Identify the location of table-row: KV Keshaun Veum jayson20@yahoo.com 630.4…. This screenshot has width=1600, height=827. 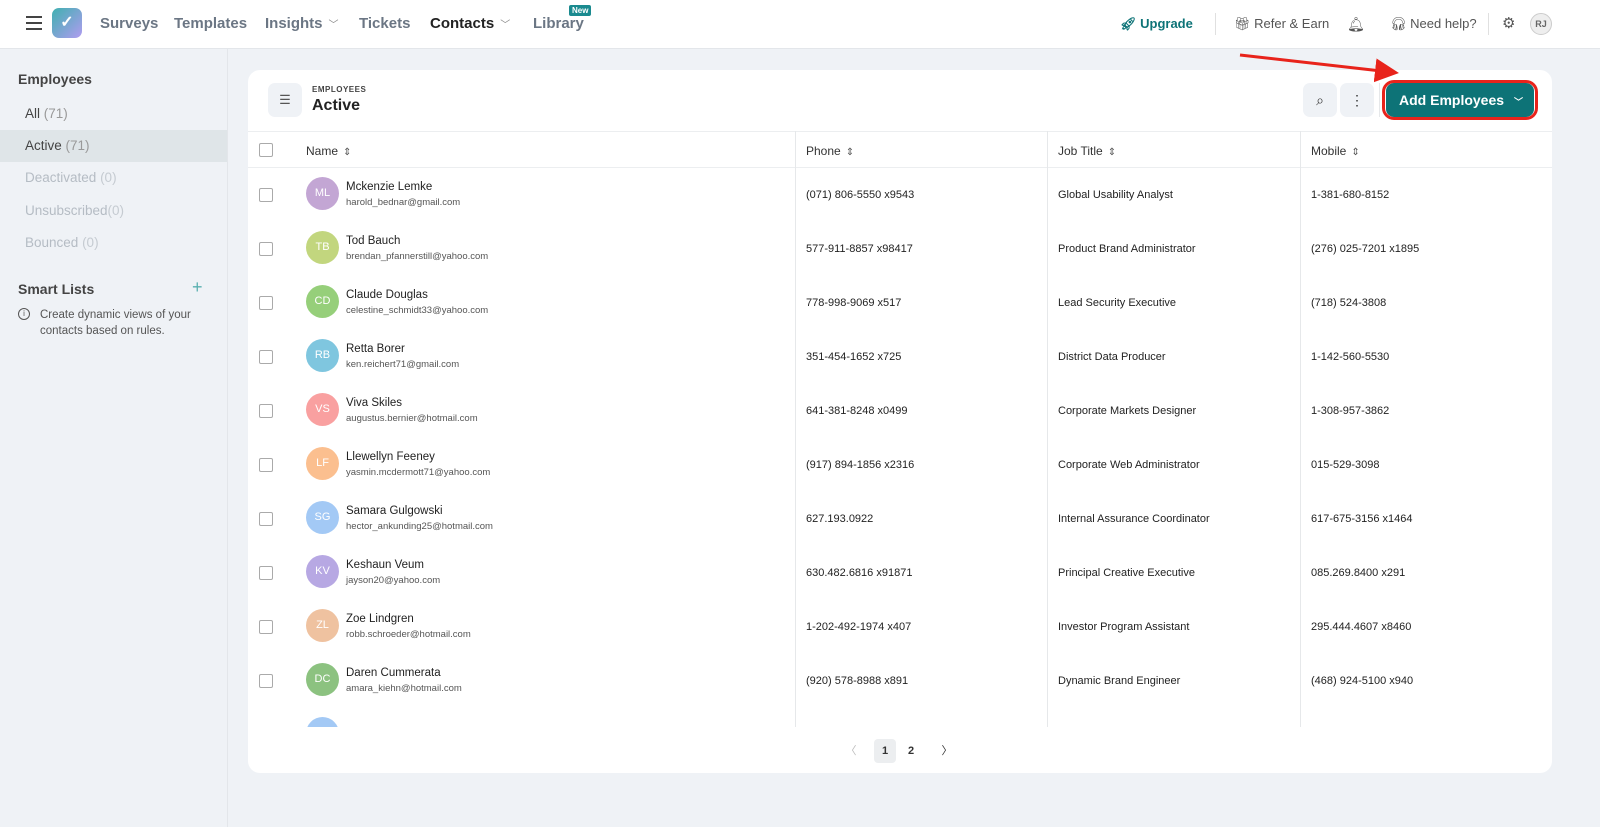
(900, 573).